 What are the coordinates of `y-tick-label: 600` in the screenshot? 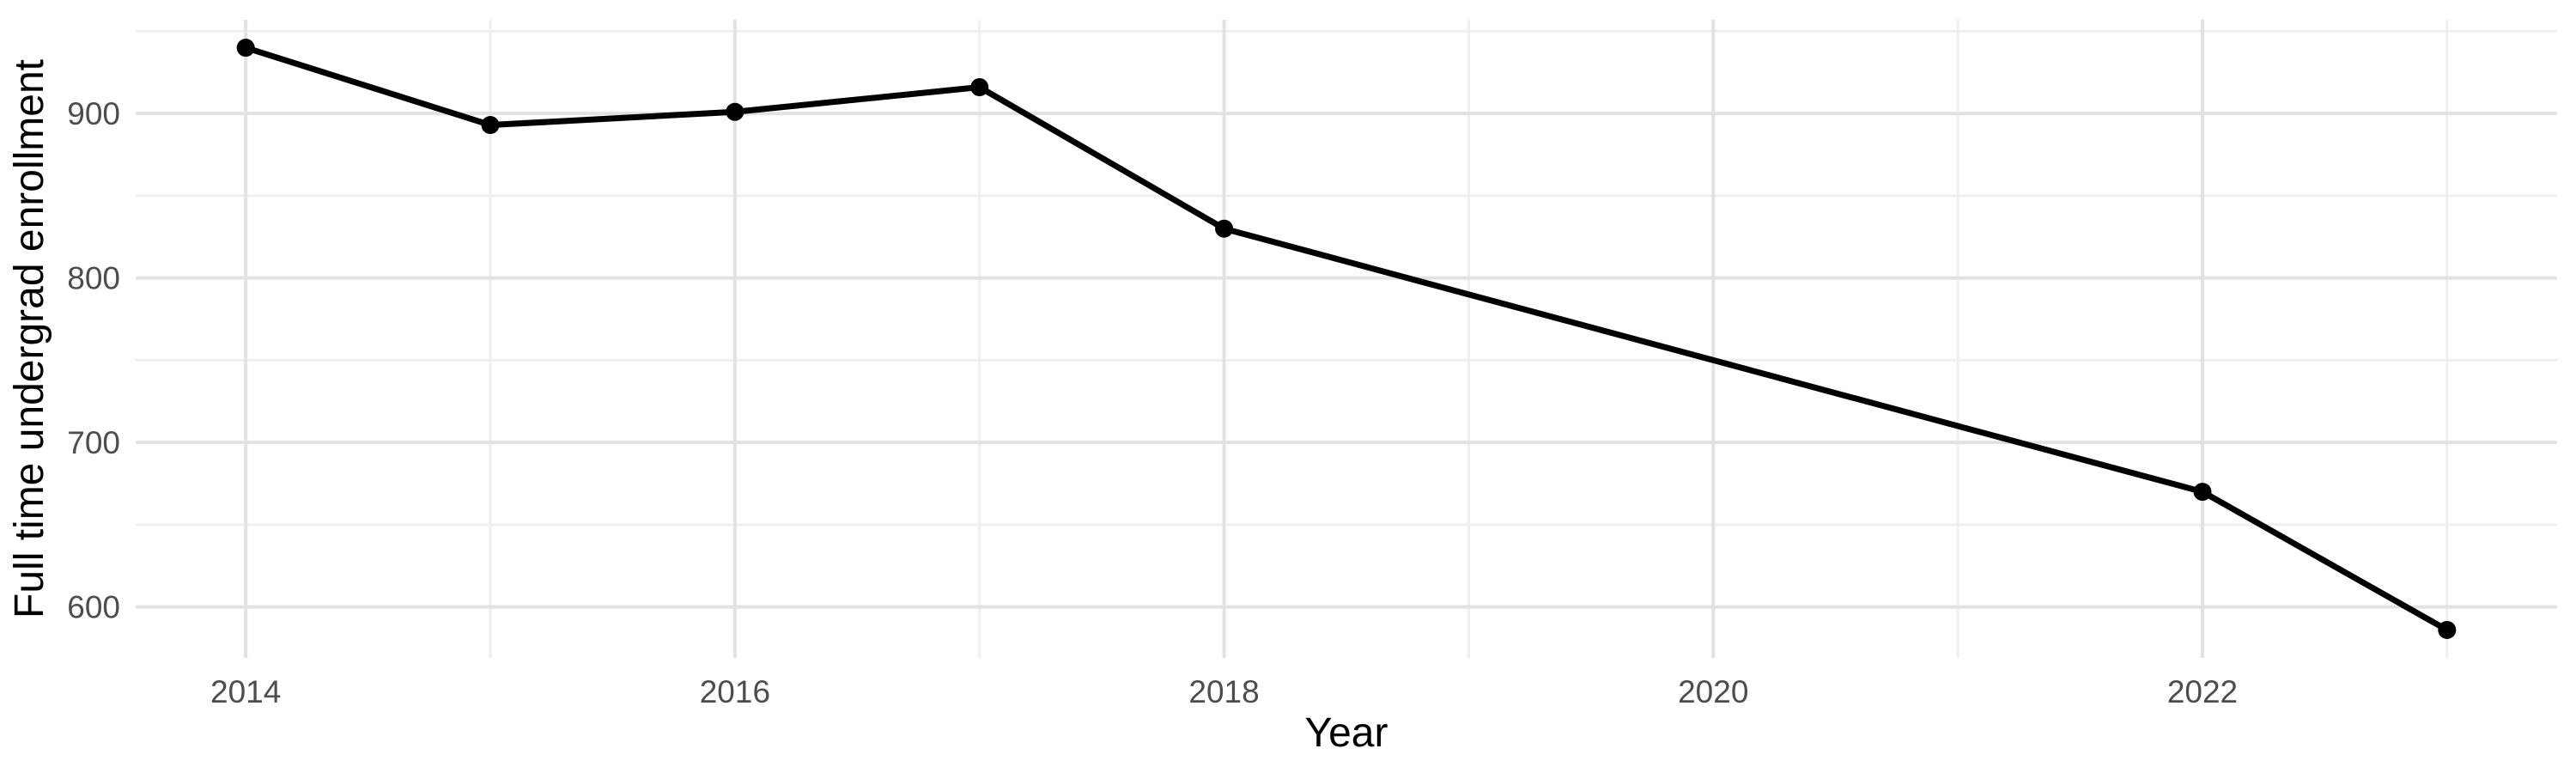 It's located at (93, 607).